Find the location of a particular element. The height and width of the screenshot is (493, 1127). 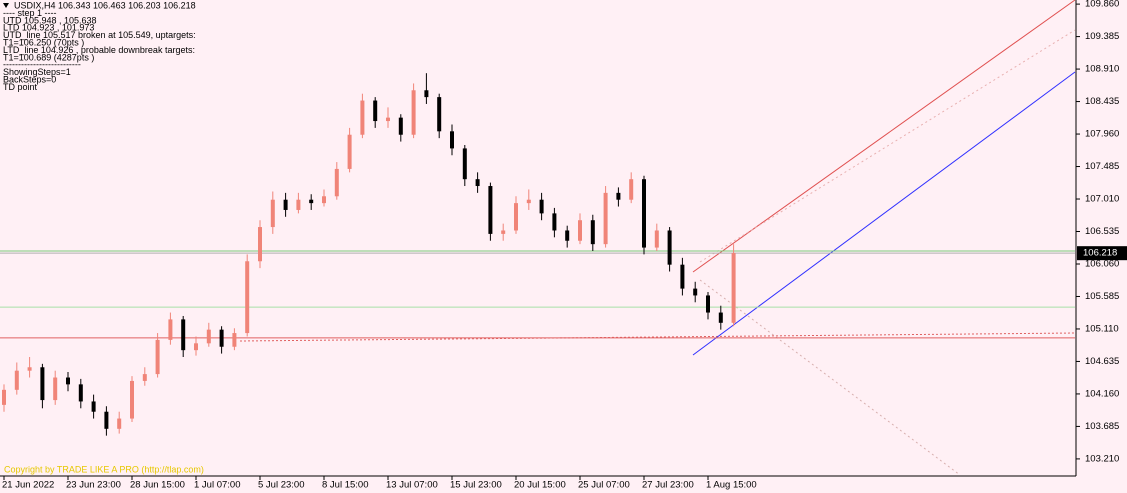

x-tick-label: 25 Jul 07:00 is located at coordinates (604, 485).